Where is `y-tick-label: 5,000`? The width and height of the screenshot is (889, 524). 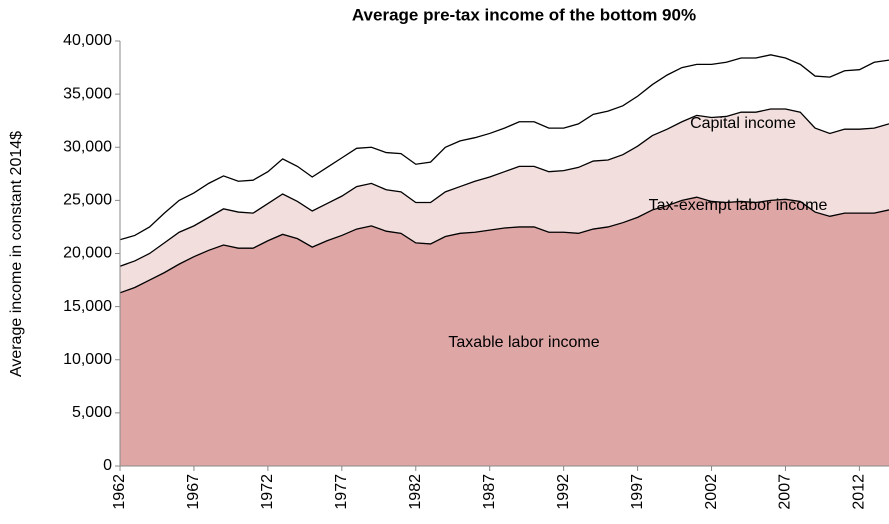
y-tick-label: 5,000 is located at coordinates (92, 412).